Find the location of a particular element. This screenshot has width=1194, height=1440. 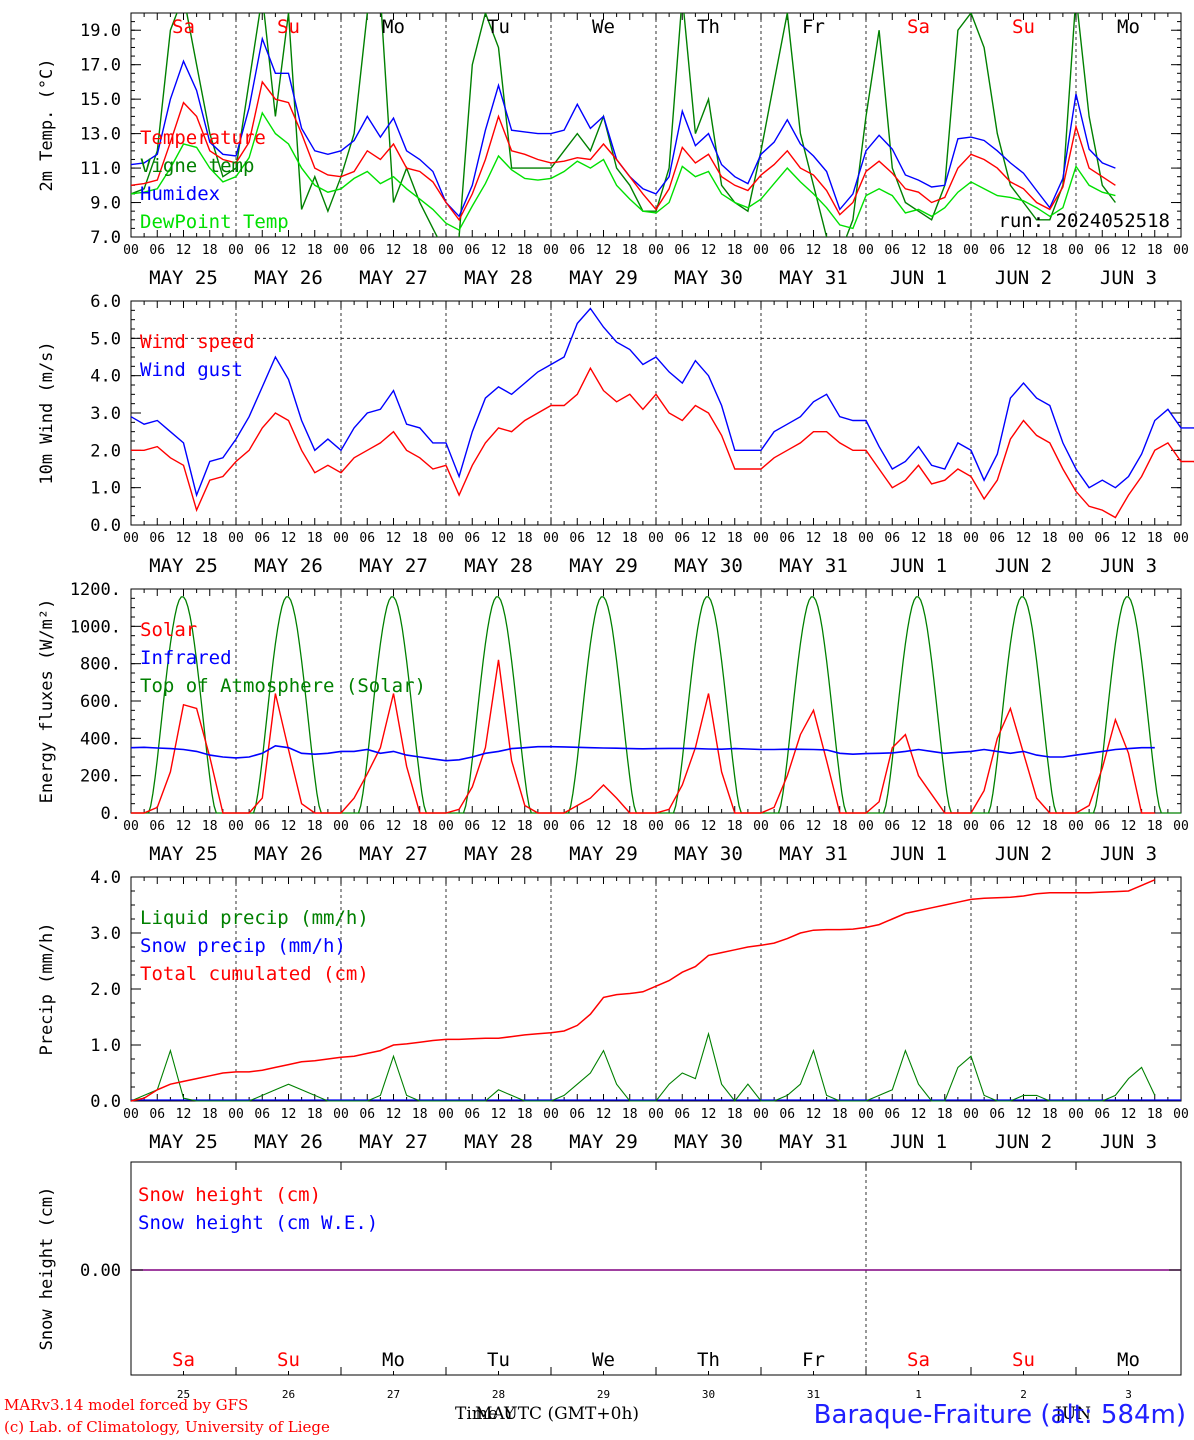

y-tick-label: 2.0 is located at coordinates (105, 990).